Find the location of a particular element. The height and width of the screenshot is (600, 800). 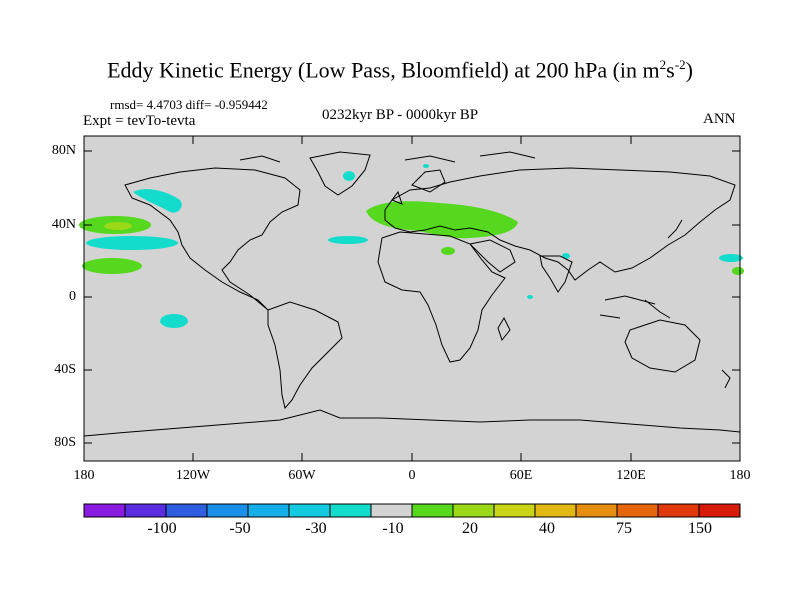

x-tick-label-180e: 180 is located at coordinates (740, 475).